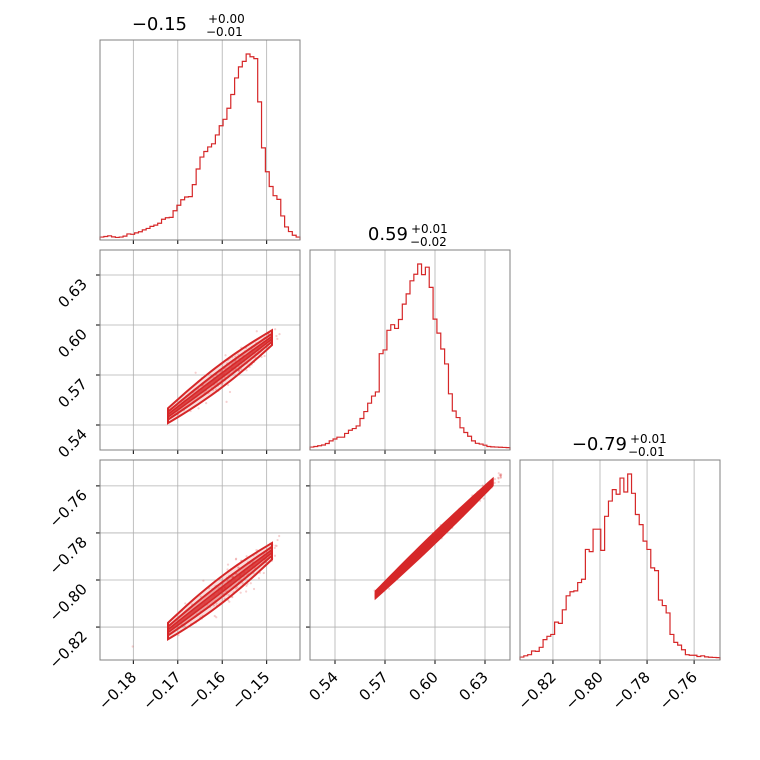  I want to click on pair-panel-0-2: −0.82−0.80−0.78−0.76 −0.18 −0.17 −0.16 −0.15, so click(173, 586).